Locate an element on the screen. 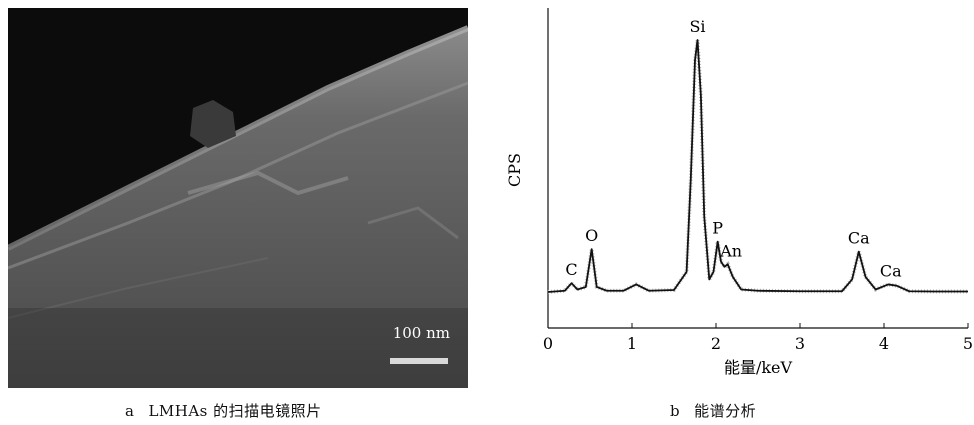 This screenshot has height=425, width=974. caption-a-text: LMHAs 的扫描电镜照片 is located at coordinates (235, 411).